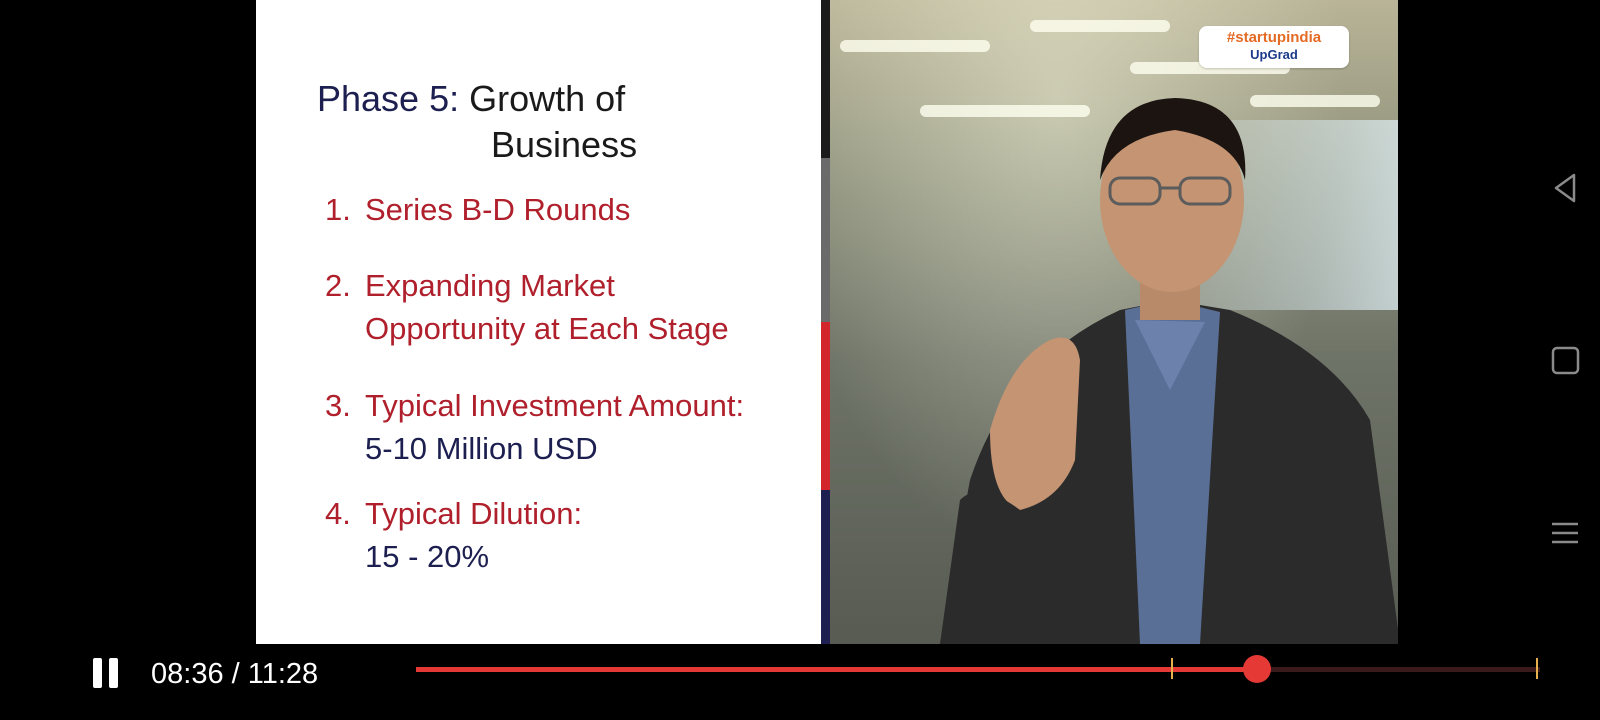 This screenshot has width=1600, height=720. Describe the element at coordinates (547, 98) in the screenshot. I see `slide-title-line1: Growth of` at that location.